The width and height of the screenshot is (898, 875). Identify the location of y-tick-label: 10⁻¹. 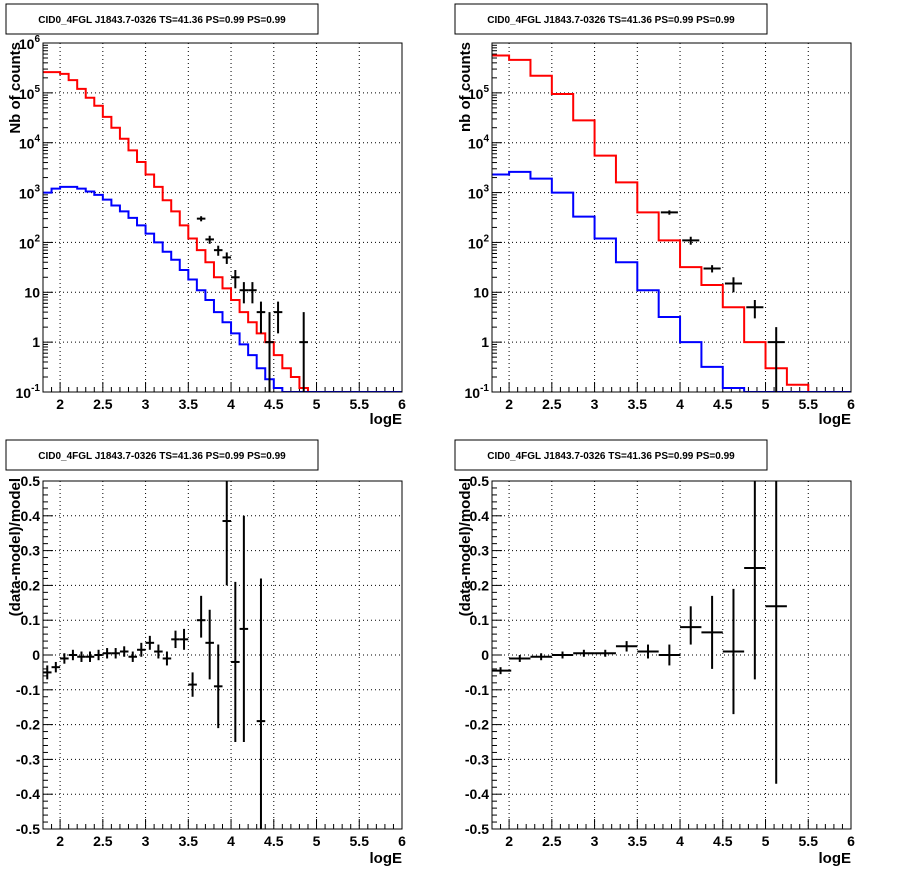
(28, 392).